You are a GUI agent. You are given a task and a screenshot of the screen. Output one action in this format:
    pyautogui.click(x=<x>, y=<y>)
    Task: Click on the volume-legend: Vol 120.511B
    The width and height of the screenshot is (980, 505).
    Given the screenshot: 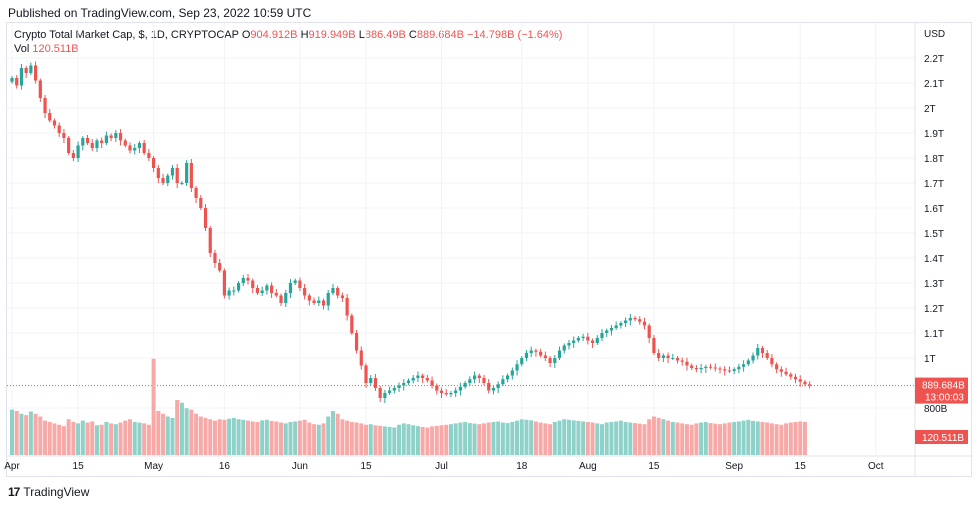 What is the action you would take?
    pyautogui.click(x=46, y=49)
    